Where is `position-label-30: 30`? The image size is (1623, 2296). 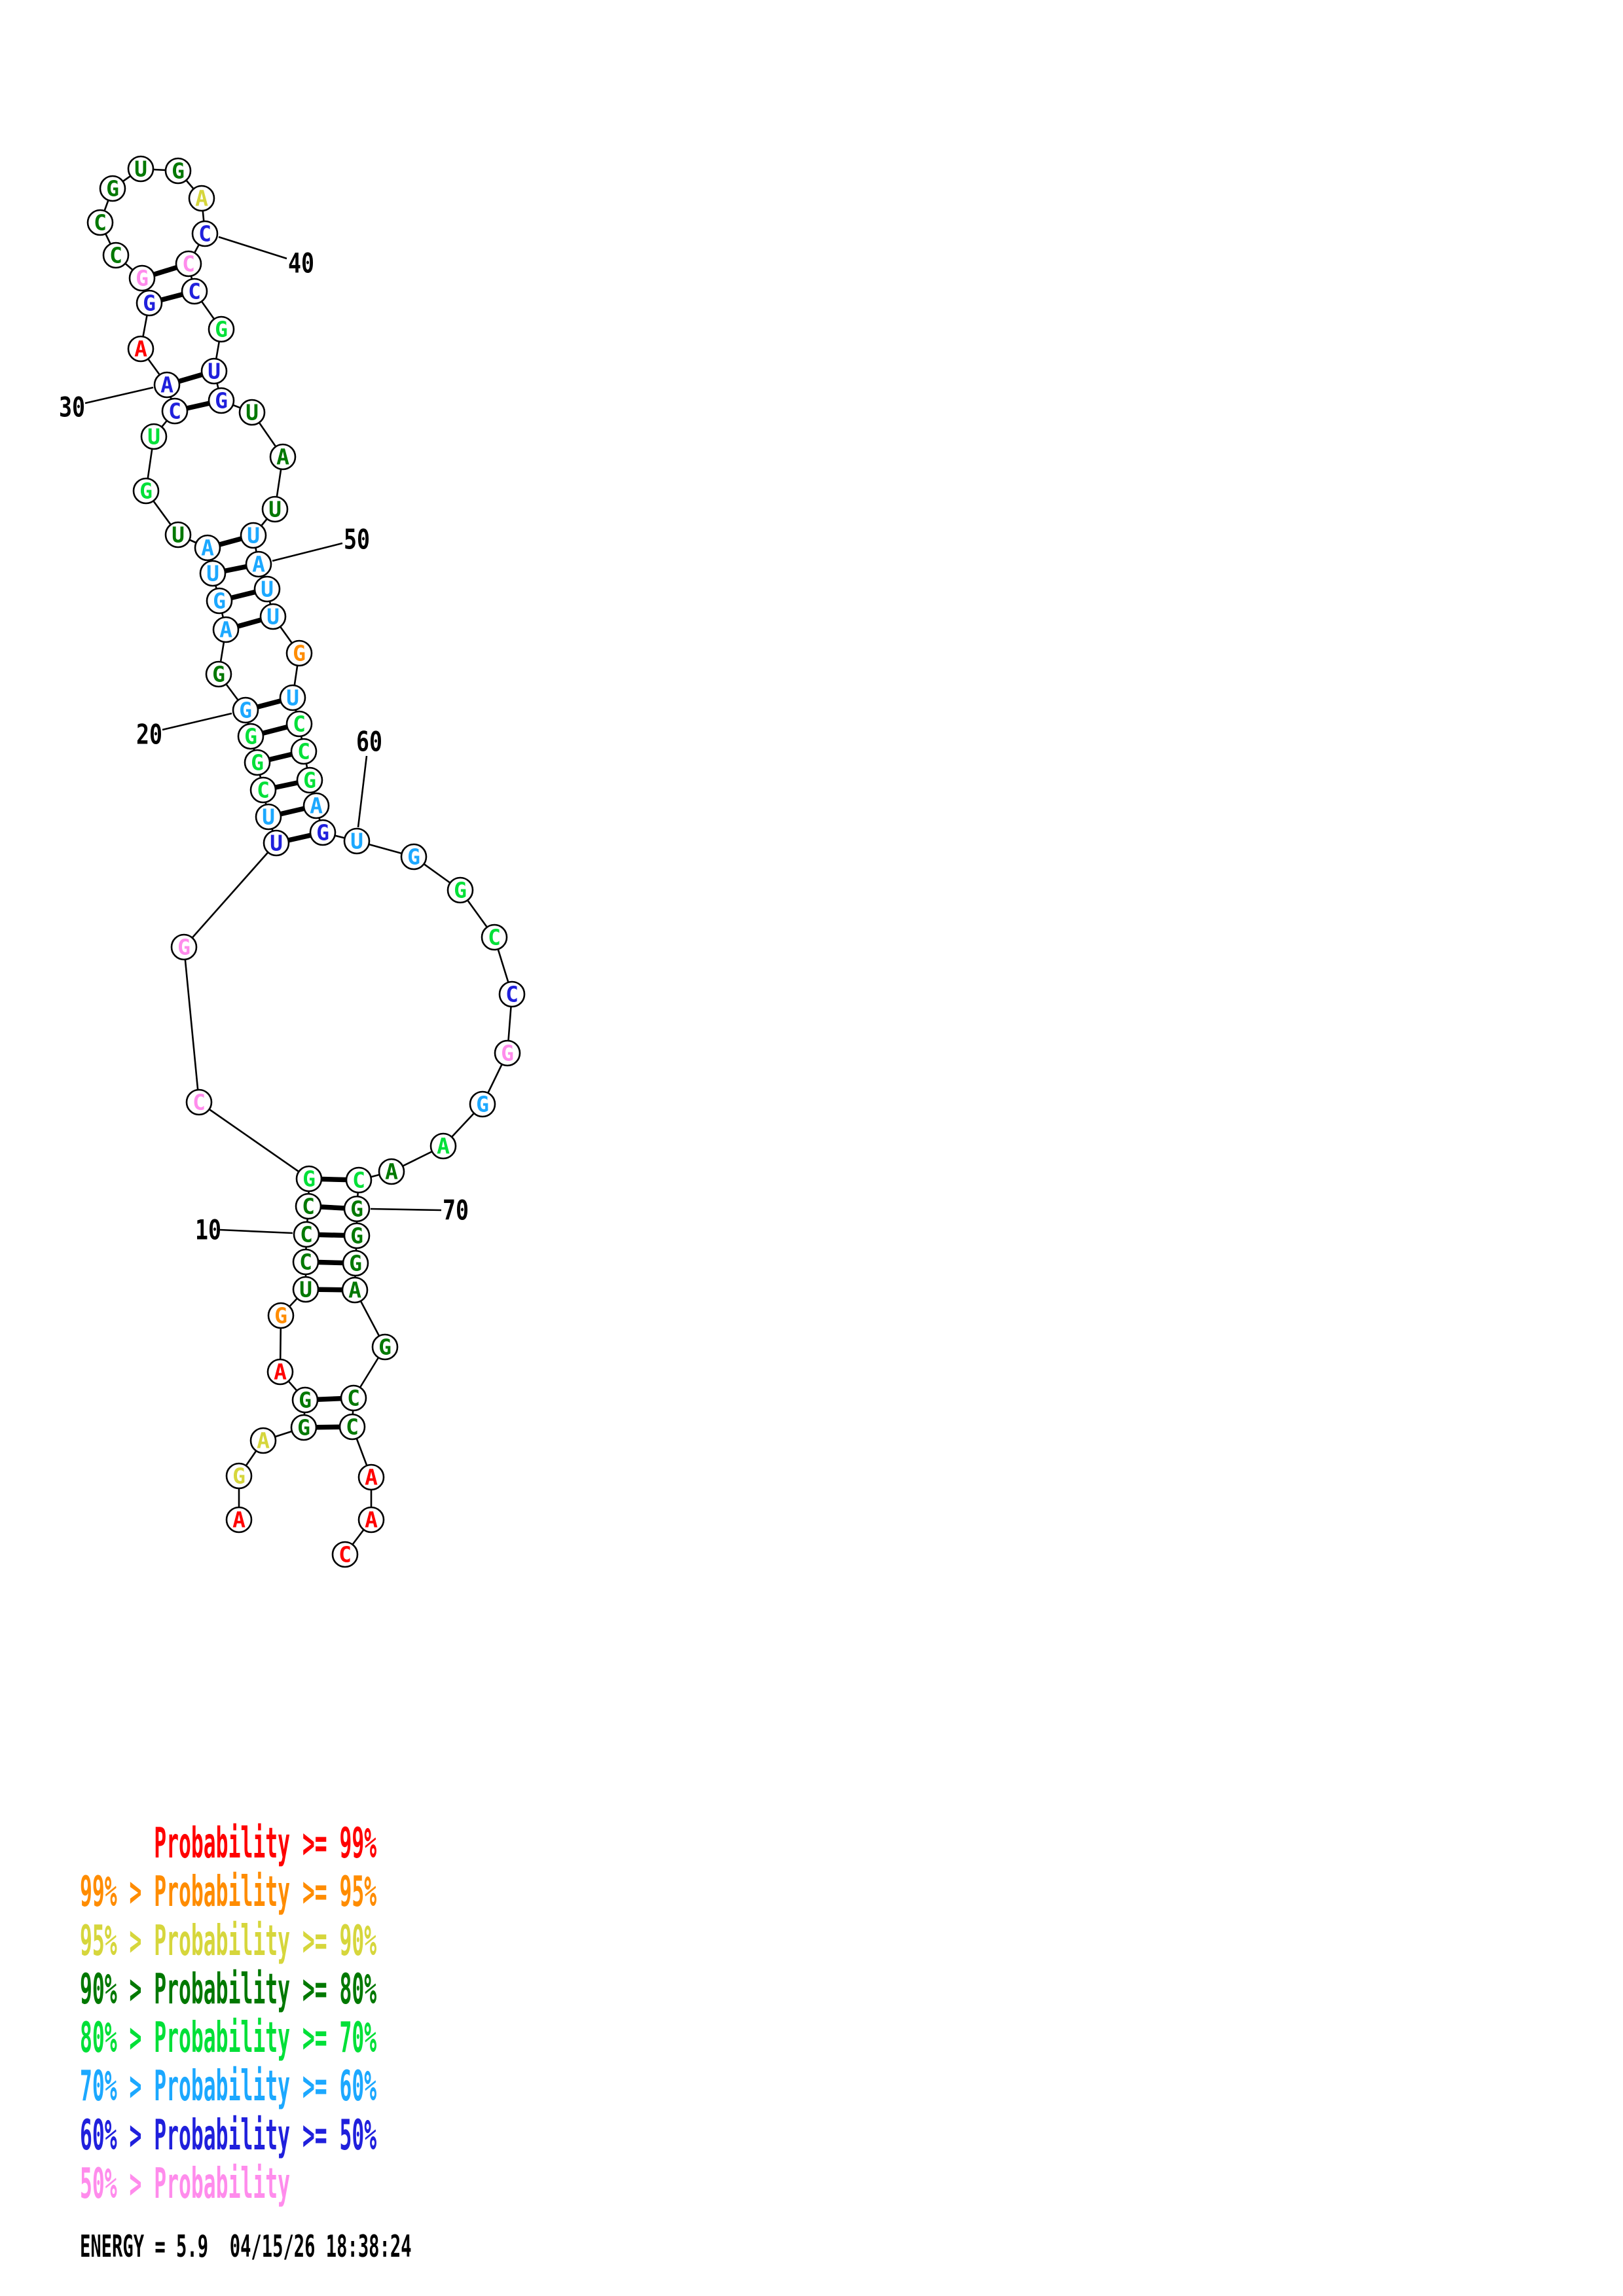
position-label-30: 30 is located at coordinates (72, 407).